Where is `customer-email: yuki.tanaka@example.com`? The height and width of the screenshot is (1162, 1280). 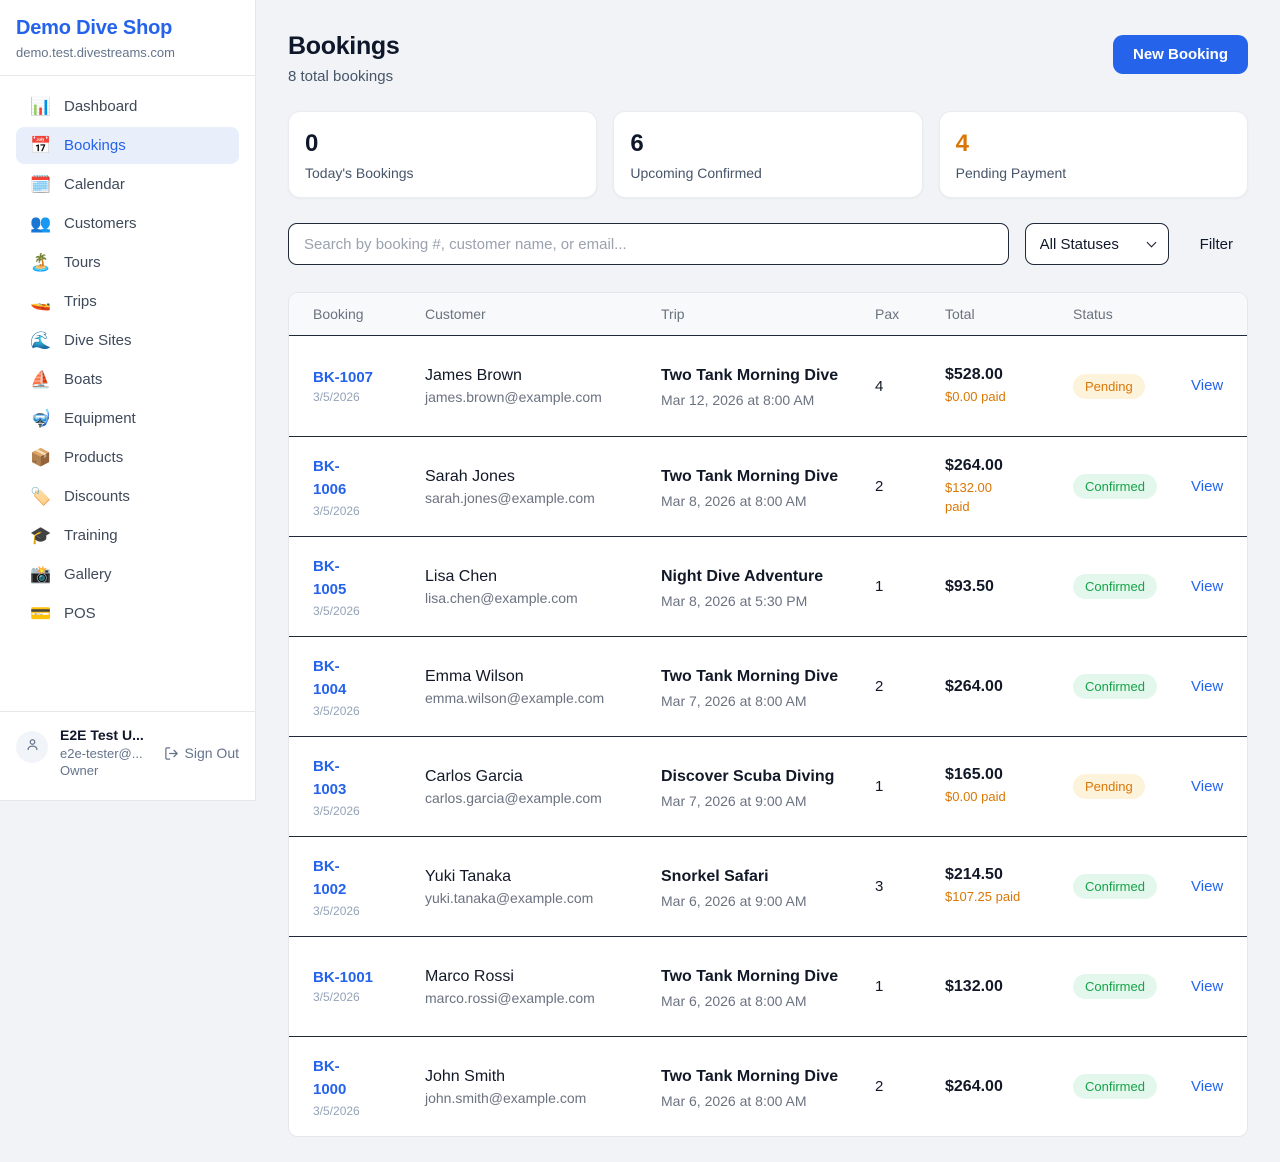
customer-email: yuki.tanaka@example.com is located at coordinates (509, 897).